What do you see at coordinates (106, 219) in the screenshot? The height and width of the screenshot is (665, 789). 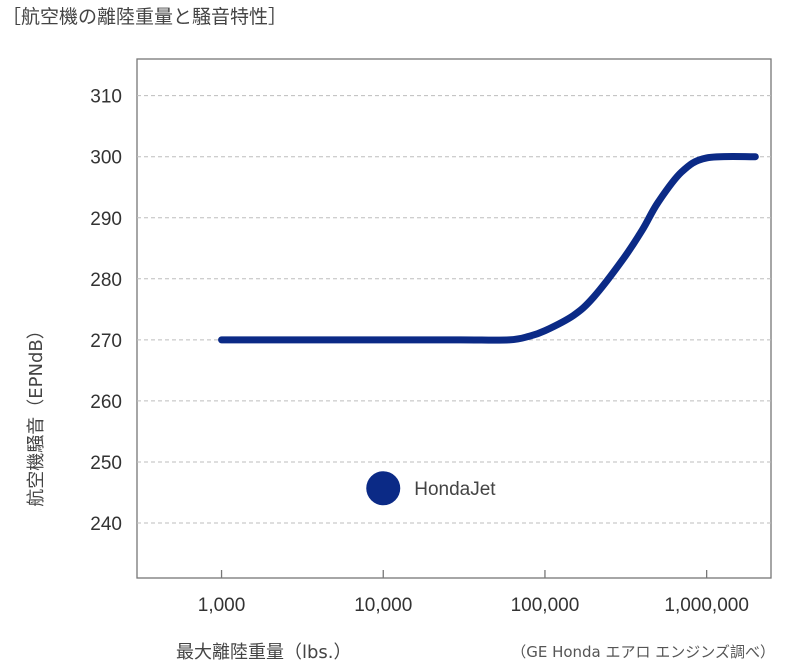 I see `y-tick-label: 290` at bounding box center [106, 219].